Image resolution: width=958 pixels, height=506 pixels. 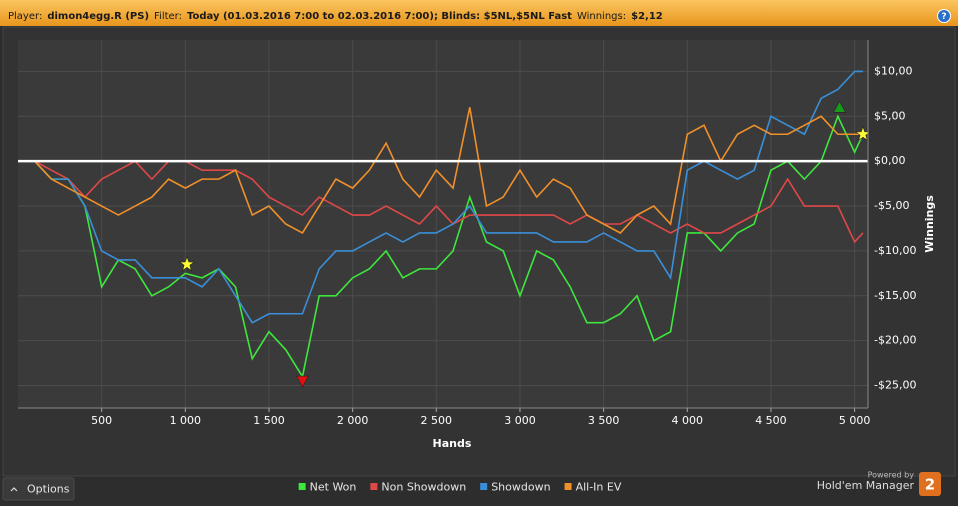 I want to click on legend: Net Won Non Showdown Showdown All-In EV, so click(x=460, y=487).